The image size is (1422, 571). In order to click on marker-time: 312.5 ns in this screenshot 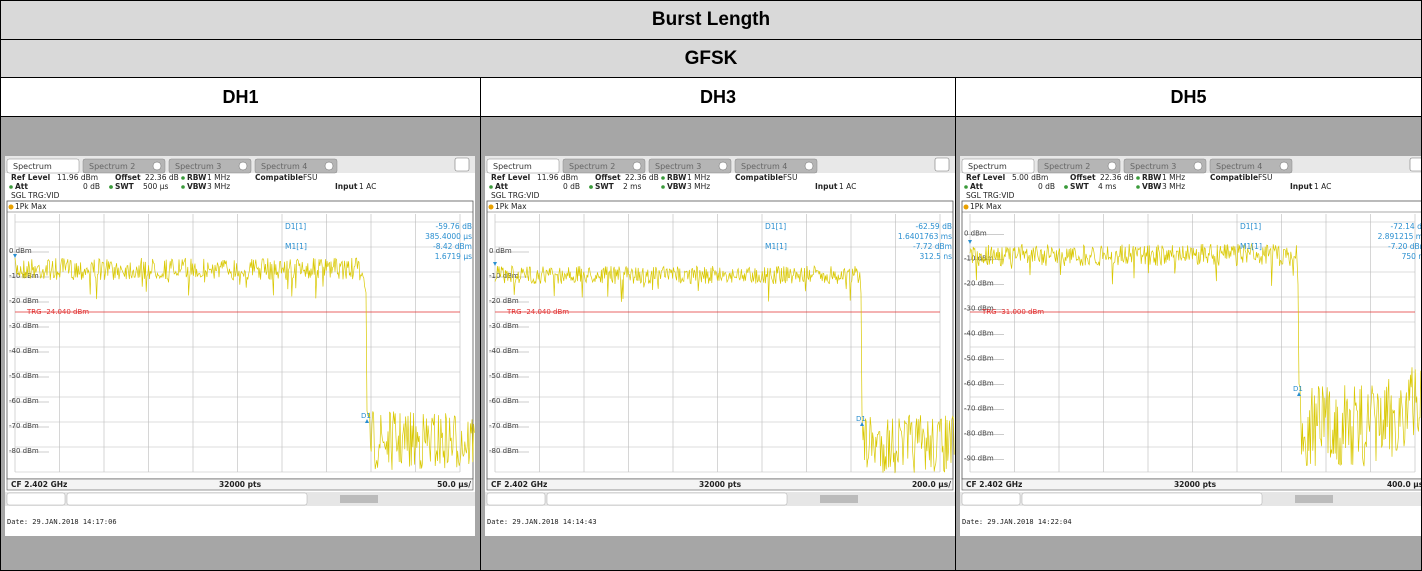, I will do `click(935, 256)`.